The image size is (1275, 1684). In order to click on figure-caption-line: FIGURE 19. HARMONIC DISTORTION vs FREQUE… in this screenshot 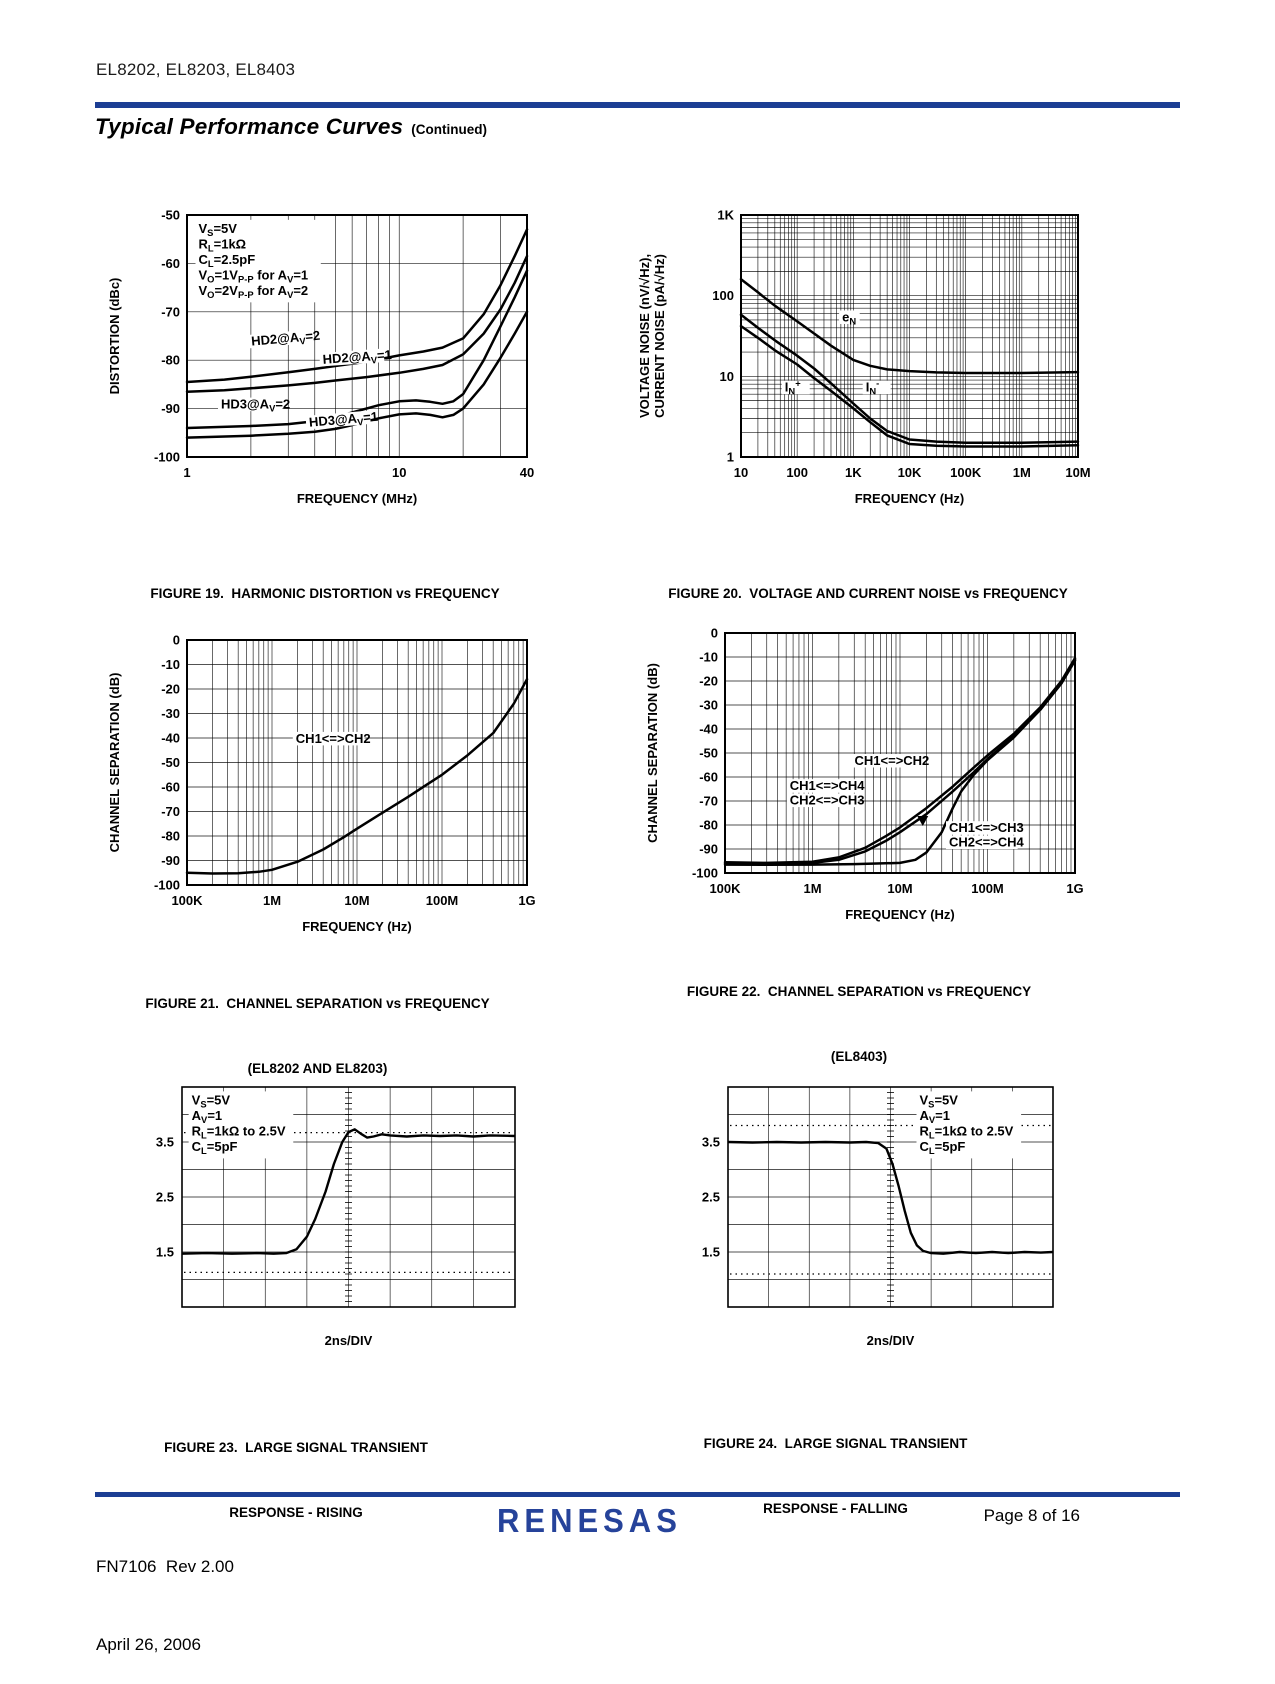, I will do `click(325, 594)`.